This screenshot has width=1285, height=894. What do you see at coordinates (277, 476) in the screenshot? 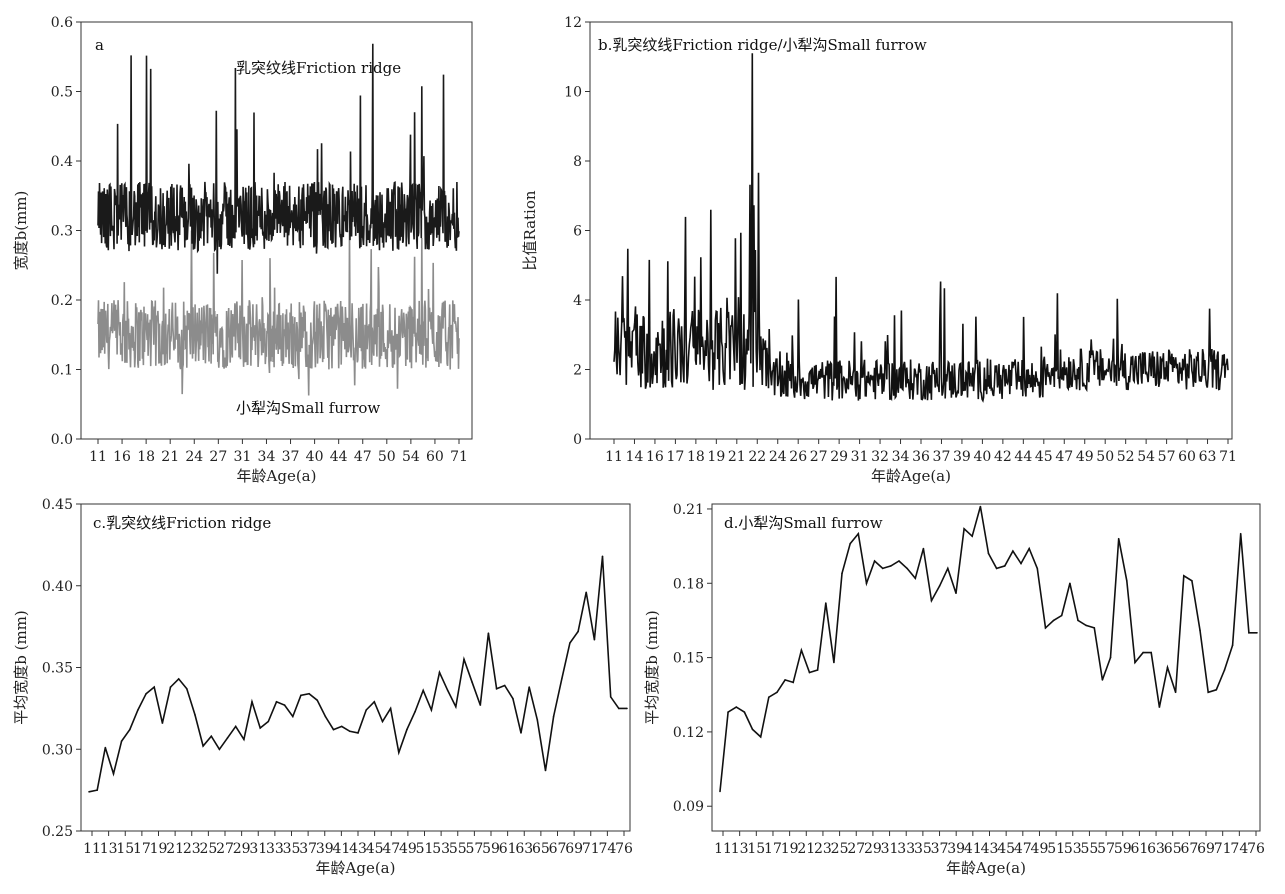
I see `x-axis-label: 年龄Age(a)` at bounding box center [277, 476].